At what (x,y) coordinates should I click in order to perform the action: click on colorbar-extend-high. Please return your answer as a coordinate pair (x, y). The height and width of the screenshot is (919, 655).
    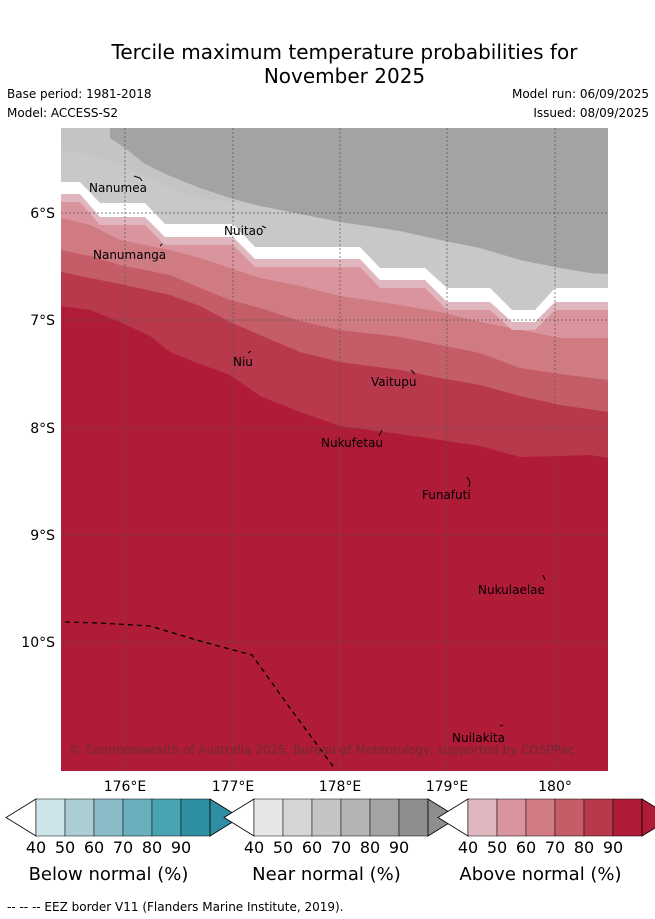
    Looking at the image, I should click on (648, 817).